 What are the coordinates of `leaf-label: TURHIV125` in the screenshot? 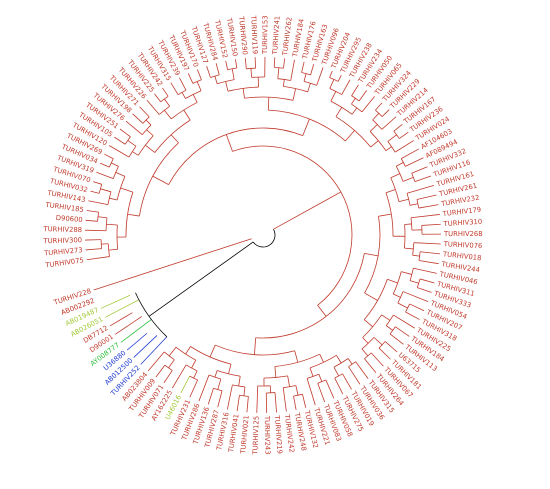 It's located at (255, 436).